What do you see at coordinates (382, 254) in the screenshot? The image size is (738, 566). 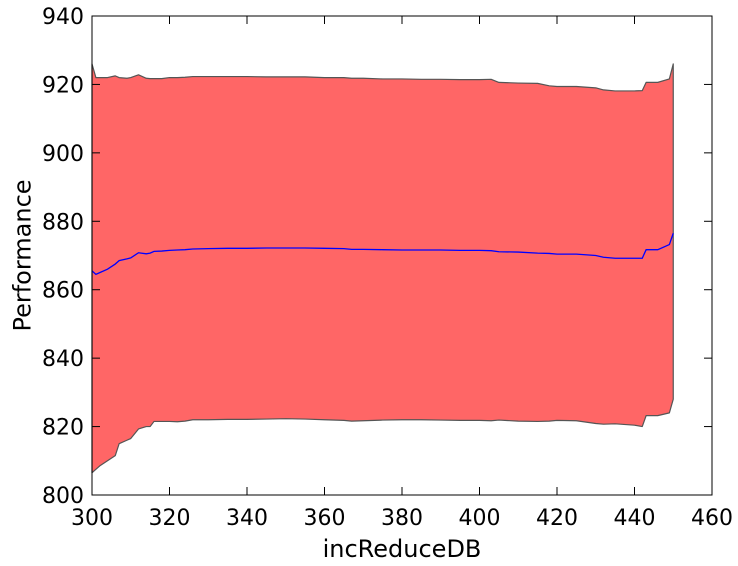 I see `mean-line` at bounding box center [382, 254].